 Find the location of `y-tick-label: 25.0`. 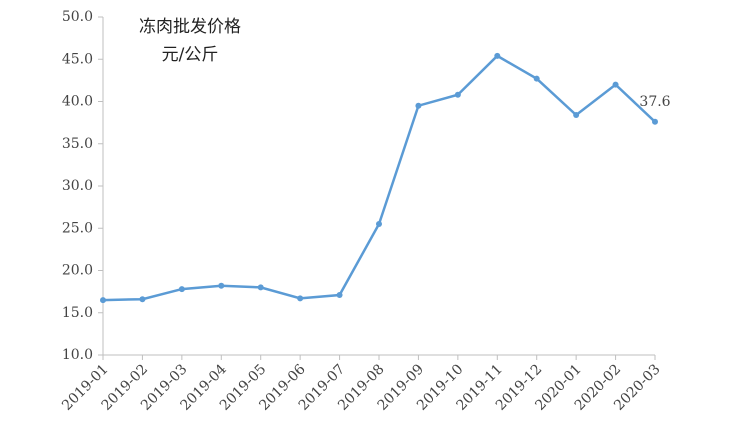

y-tick-label: 25.0 is located at coordinates (77, 228).